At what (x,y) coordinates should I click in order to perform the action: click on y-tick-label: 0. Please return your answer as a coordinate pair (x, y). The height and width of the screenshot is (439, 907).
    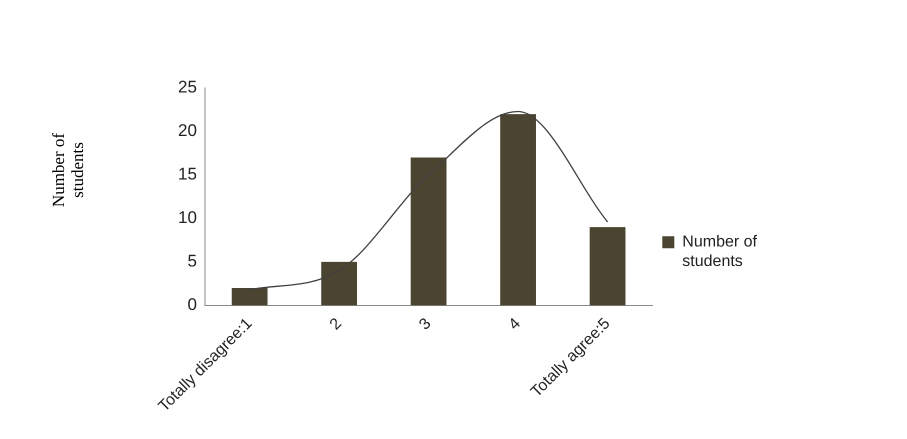
    Looking at the image, I should click on (192, 304).